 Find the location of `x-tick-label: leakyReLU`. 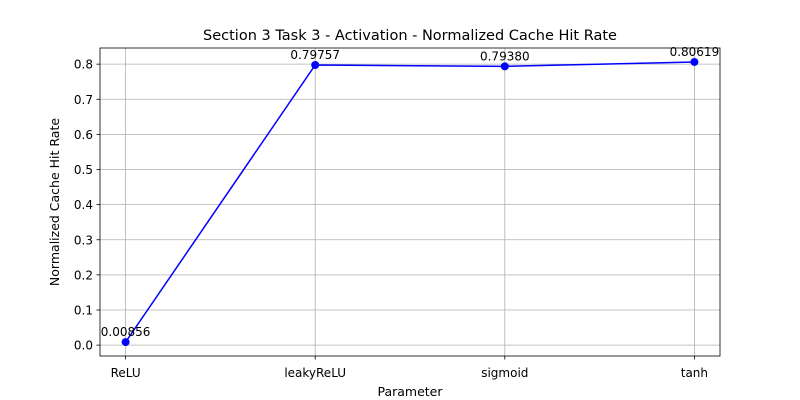

x-tick-label: leakyReLU is located at coordinates (315, 373).